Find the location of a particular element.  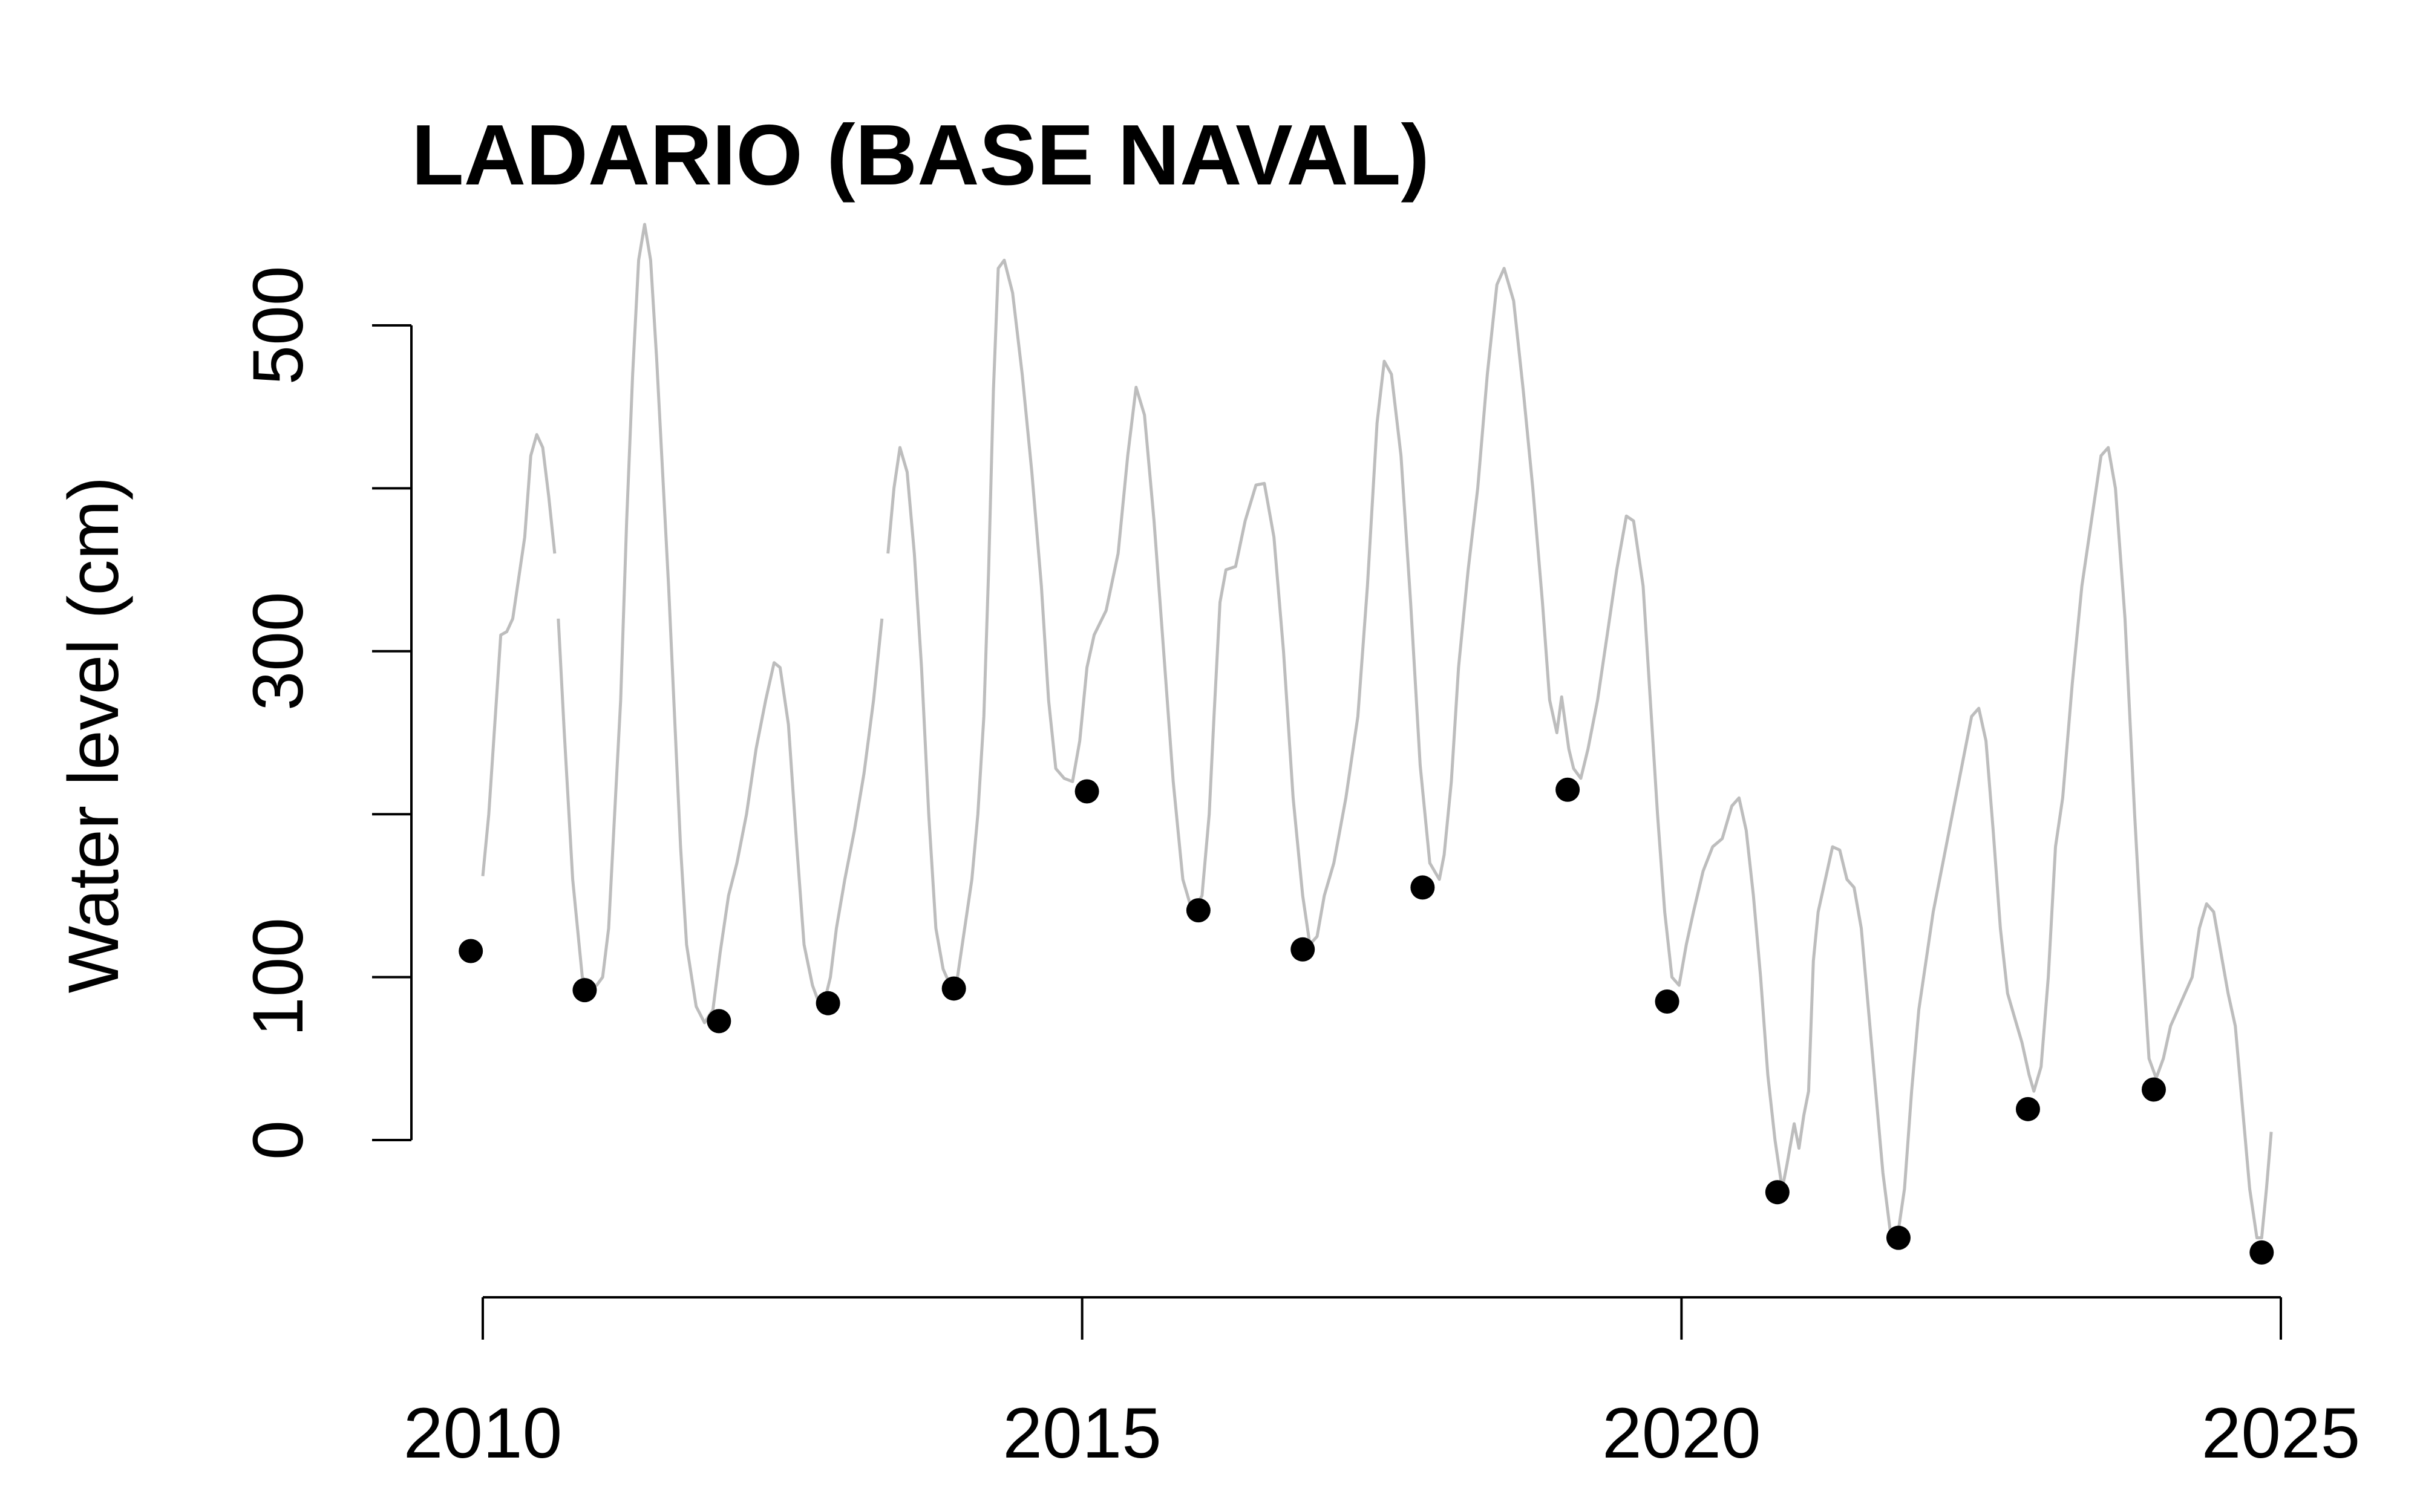

y-tick-label: 500 is located at coordinates (278, 325).